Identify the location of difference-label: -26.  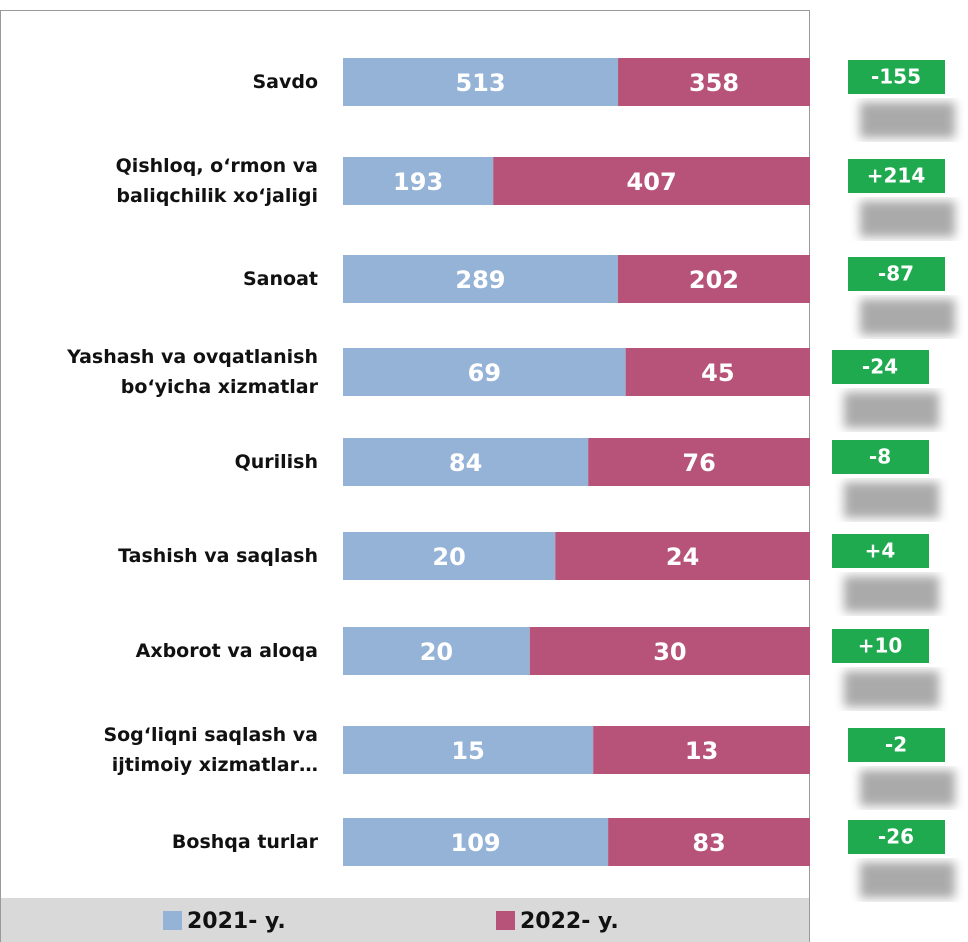
(896, 837).